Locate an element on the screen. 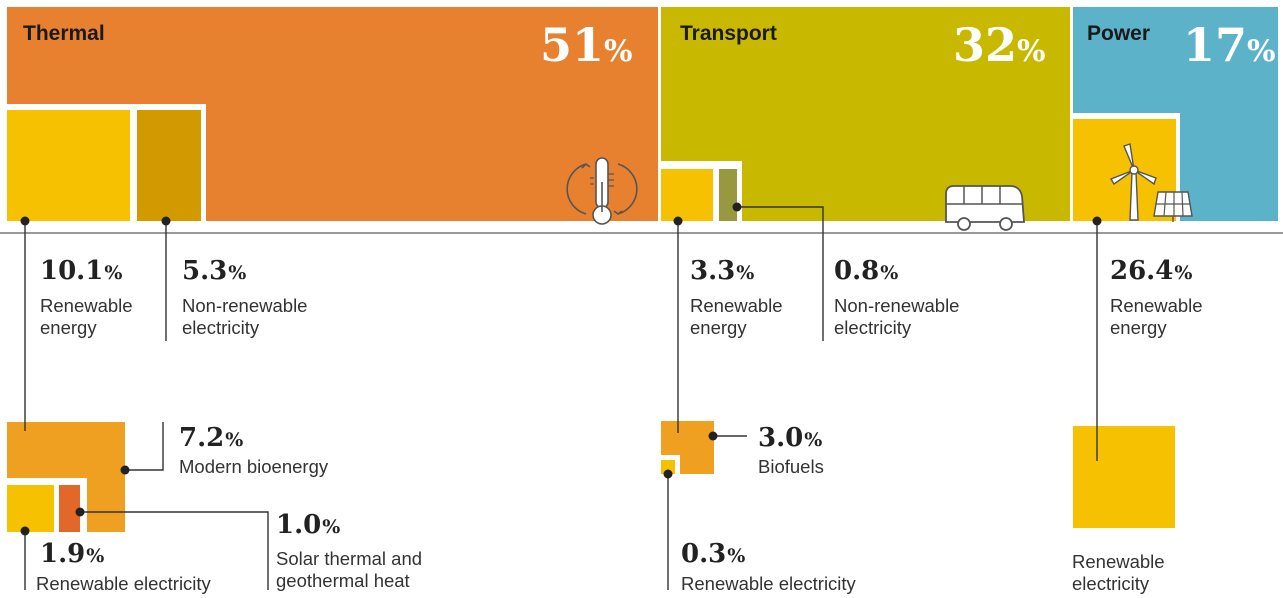  solar-geothermal-label: Solar thermal and geothermal heat is located at coordinates (349, 570).